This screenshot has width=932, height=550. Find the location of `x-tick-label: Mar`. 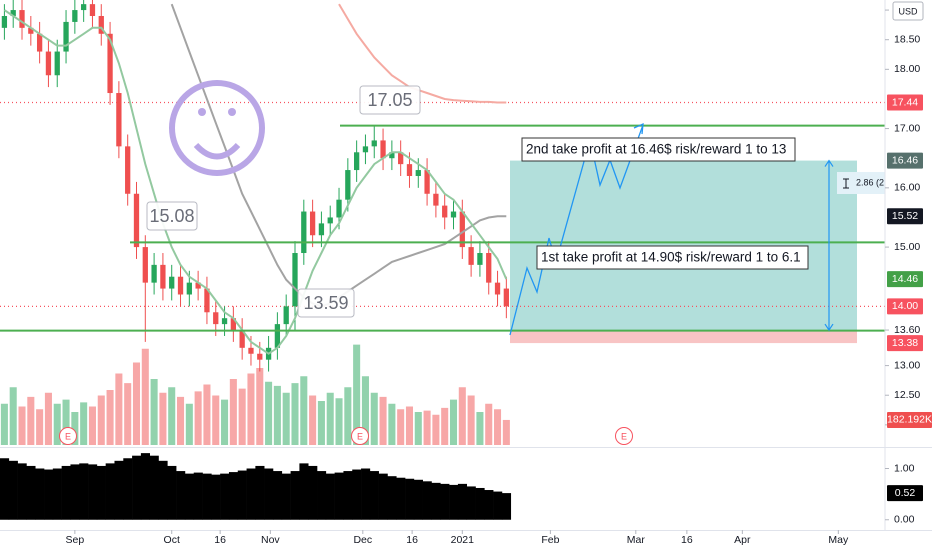

x-tick-label: Mar is located at coordinates (636, 540).